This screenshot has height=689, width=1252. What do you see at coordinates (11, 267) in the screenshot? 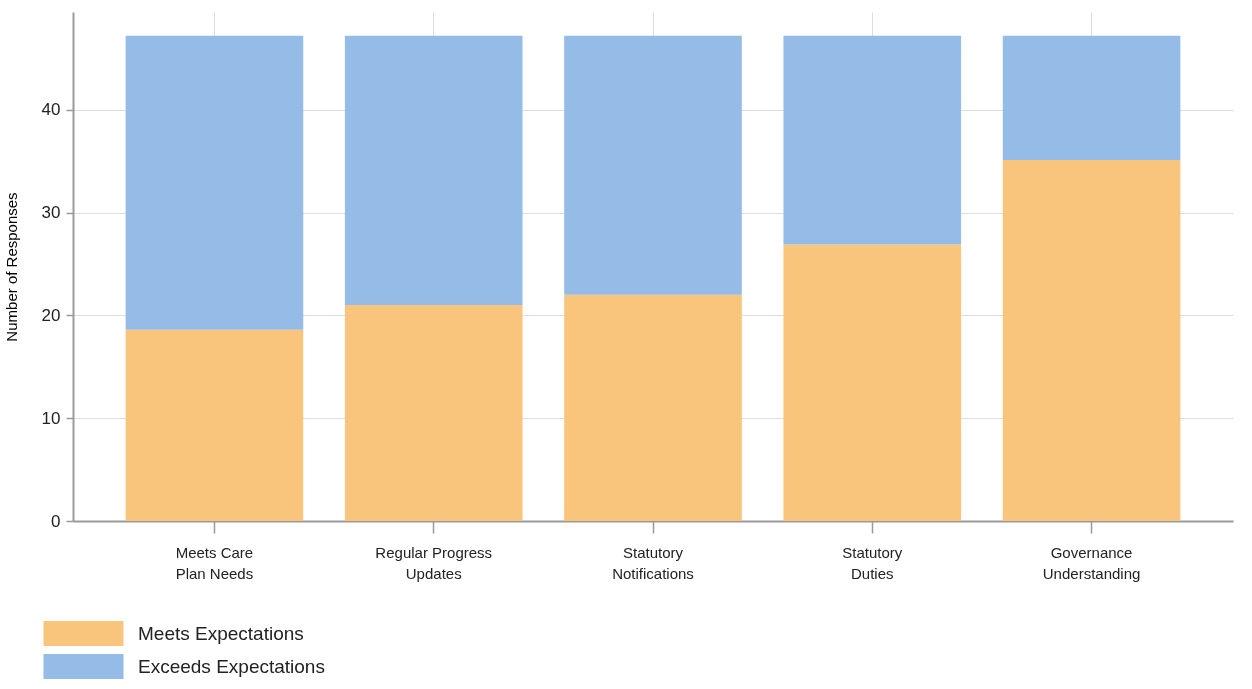
I see `y-axis-title: Number of Responses` at bounding box center [11, 267].